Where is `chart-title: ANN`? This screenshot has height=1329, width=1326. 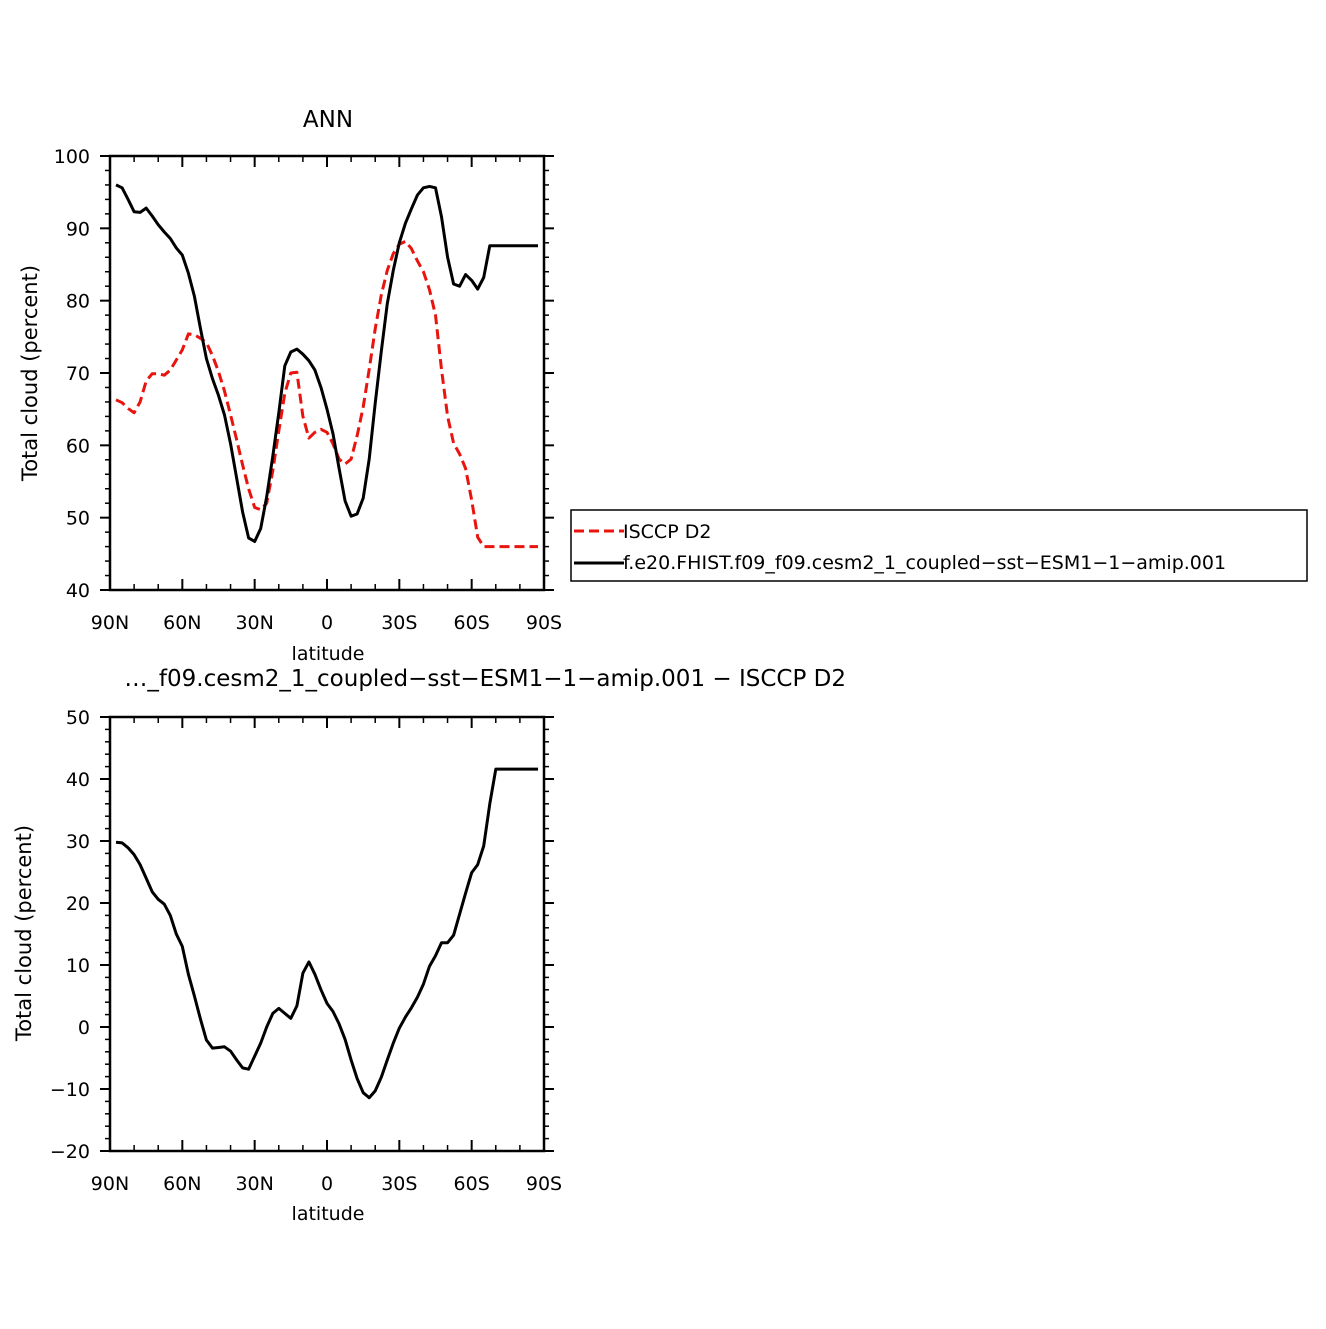 chart-title: ANN is located at coordinates (328, 120).